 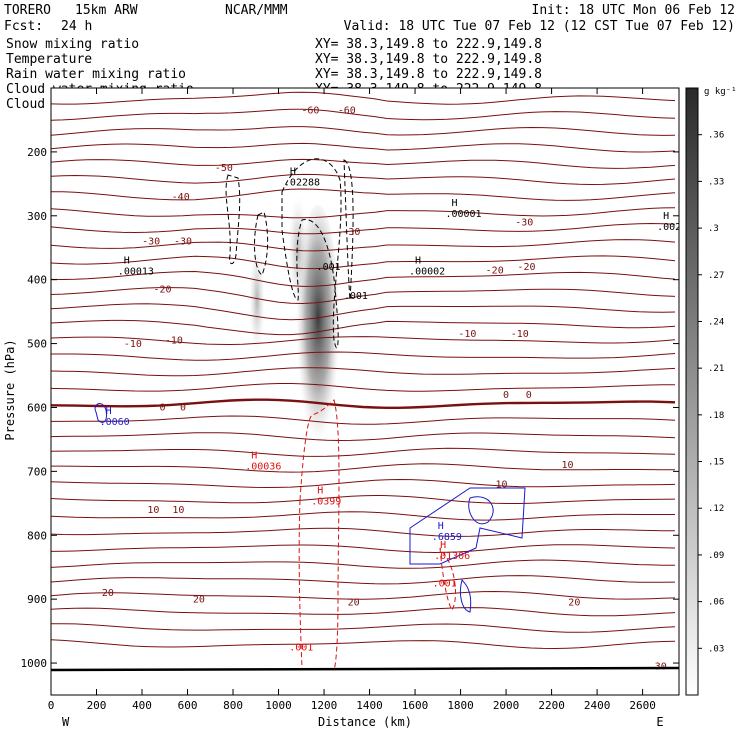 I want to click on forecast-label: Fcst:, so click(x=23, y=26).